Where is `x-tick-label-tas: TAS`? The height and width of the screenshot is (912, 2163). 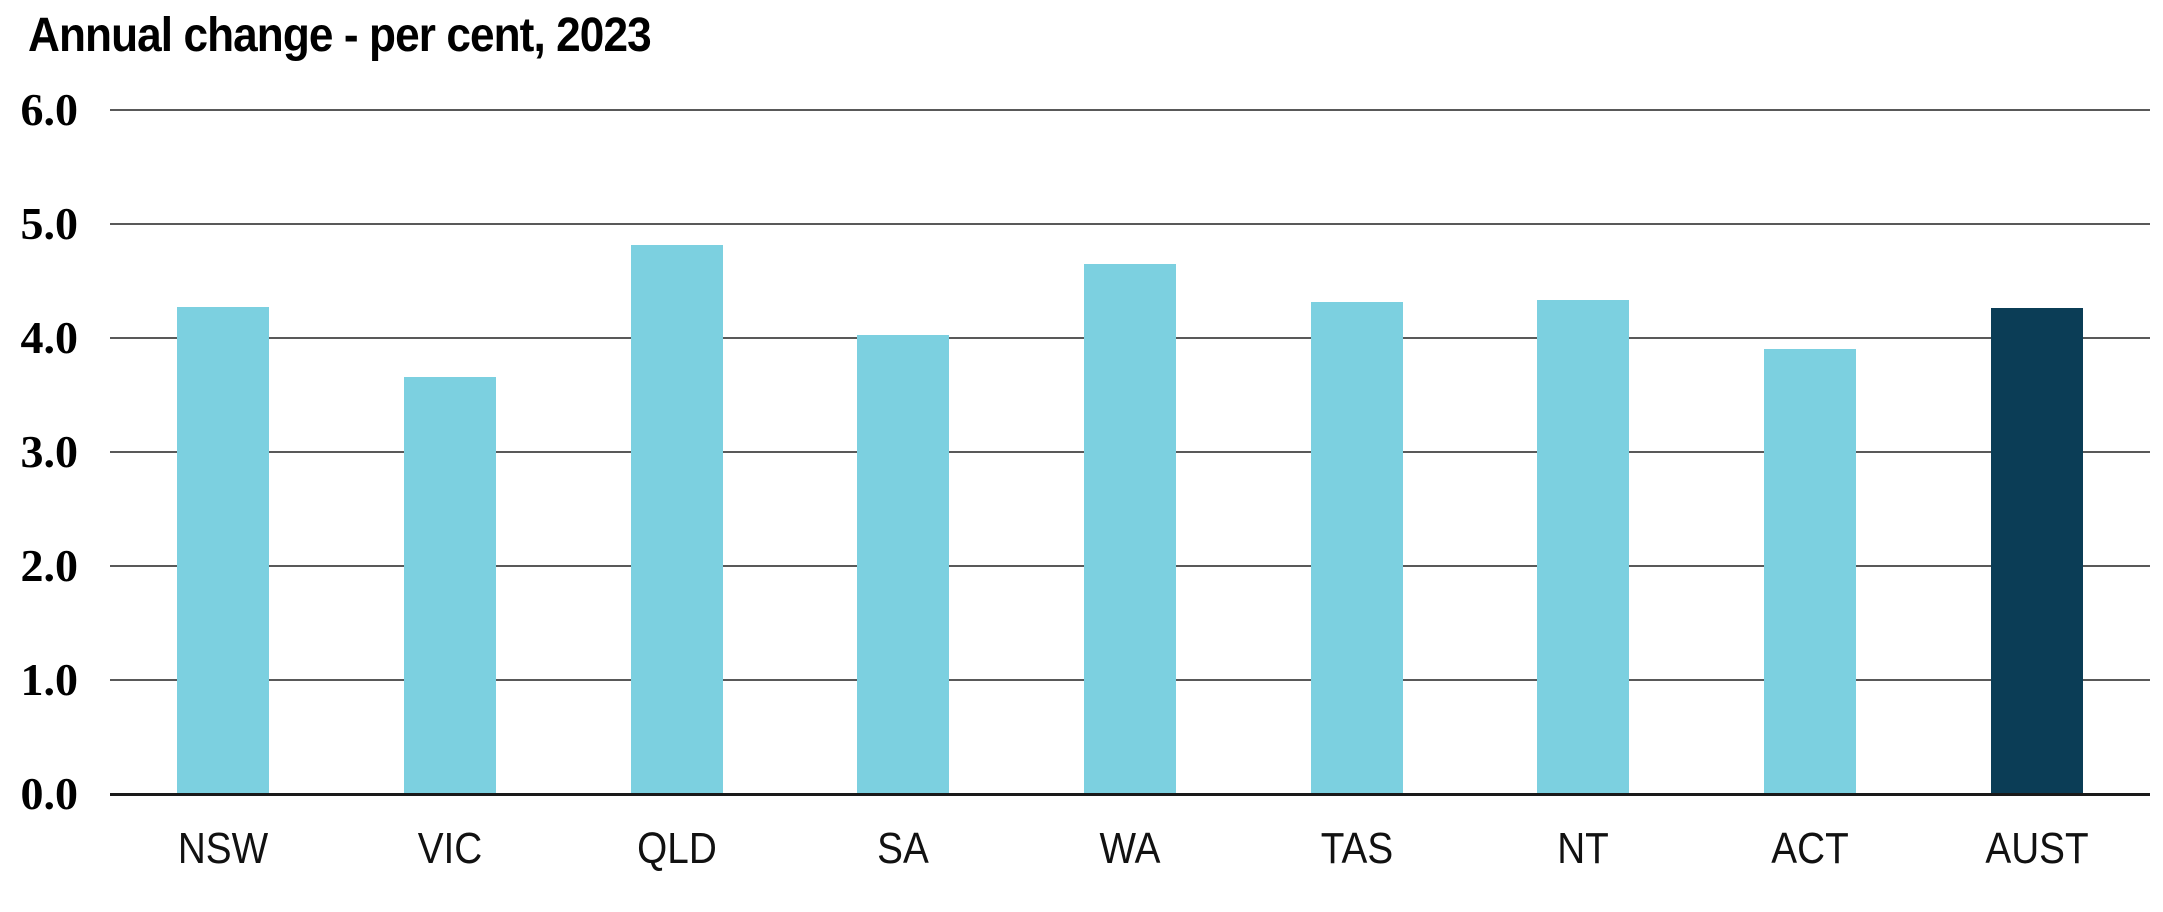 x-tick-label-tas: TAS is located at coordinates (1356, 848).